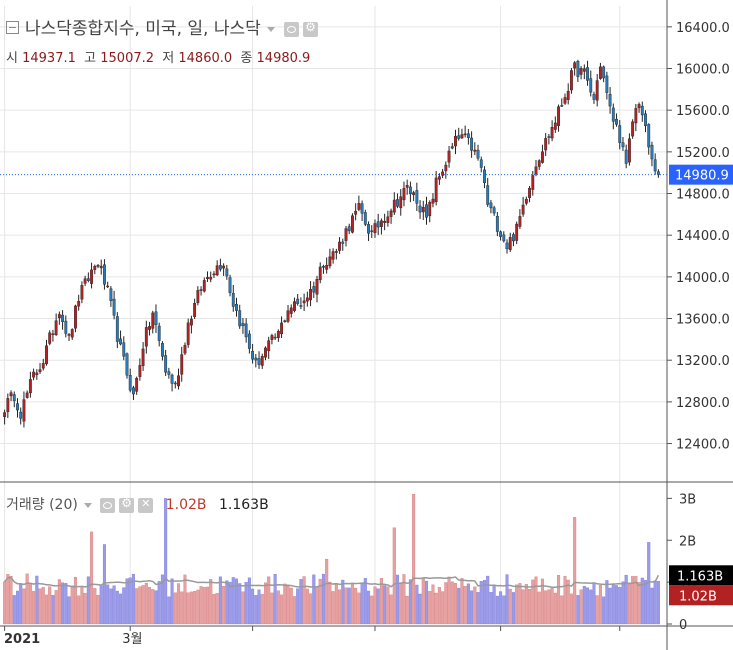  I want to click on volume-tick-label: 2B, so click(687, 541).